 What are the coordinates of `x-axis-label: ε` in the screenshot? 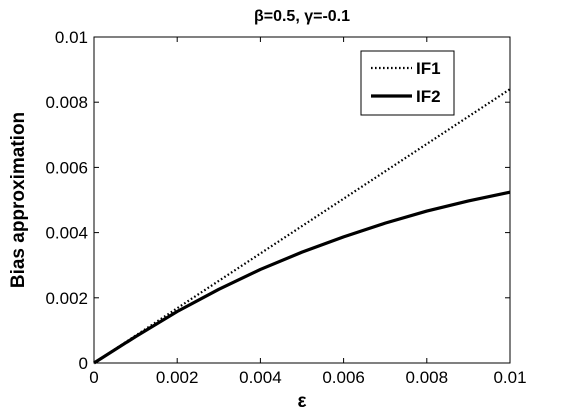 It's located at (301, 401).